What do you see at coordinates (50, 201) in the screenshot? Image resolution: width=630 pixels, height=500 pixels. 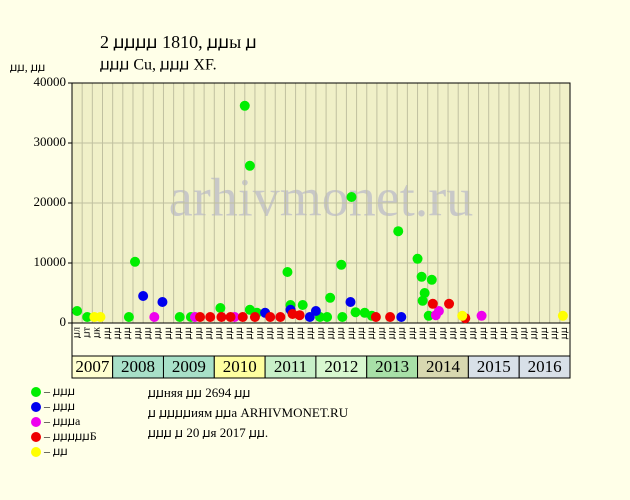 I see `y-tick-label: 20000` at bounding box center [50, 201].